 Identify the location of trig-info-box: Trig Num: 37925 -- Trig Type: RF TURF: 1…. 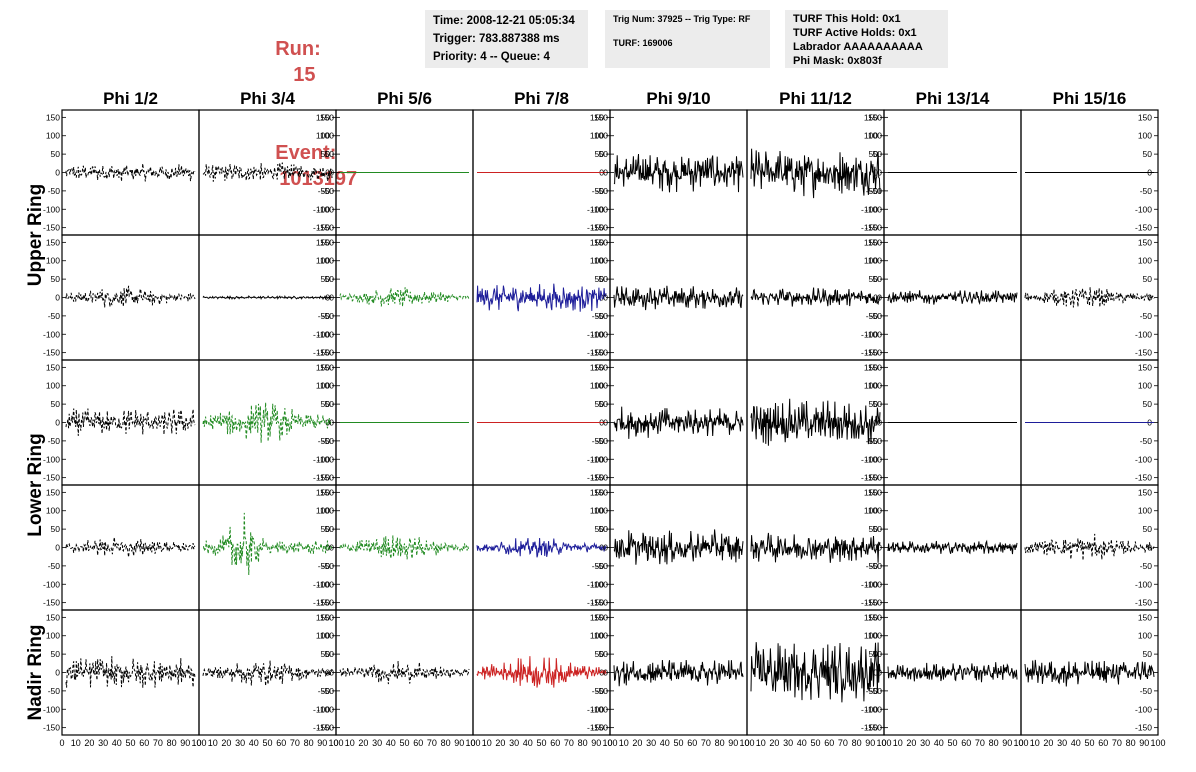
(687, 39).